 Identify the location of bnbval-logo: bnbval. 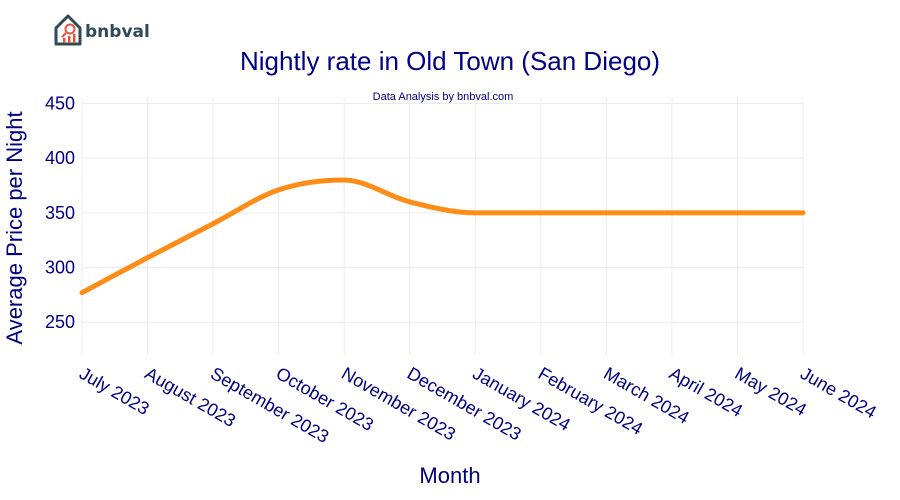
(102, 30).